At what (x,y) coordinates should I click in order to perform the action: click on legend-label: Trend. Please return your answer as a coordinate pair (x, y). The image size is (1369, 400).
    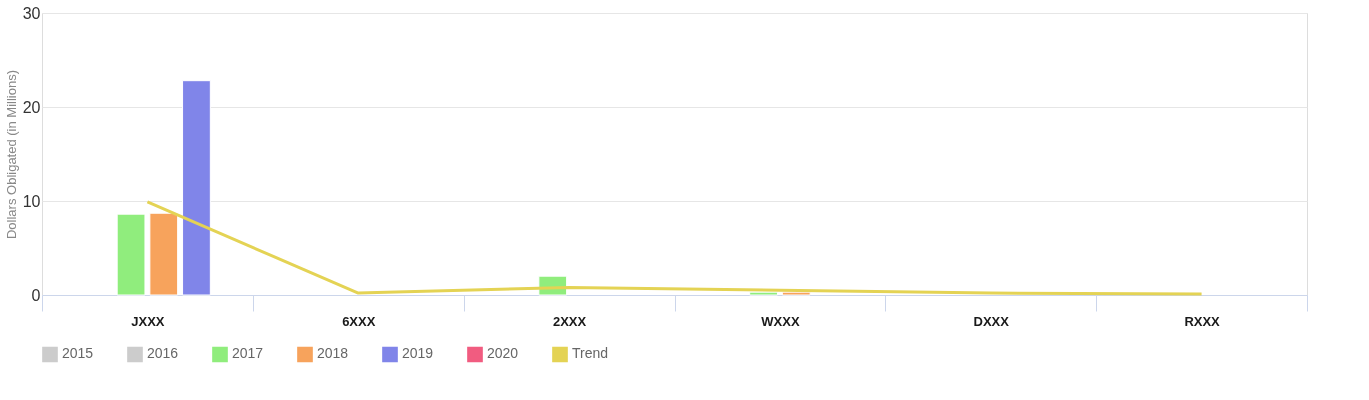
    Looking at the image, I should click on (590, 353).